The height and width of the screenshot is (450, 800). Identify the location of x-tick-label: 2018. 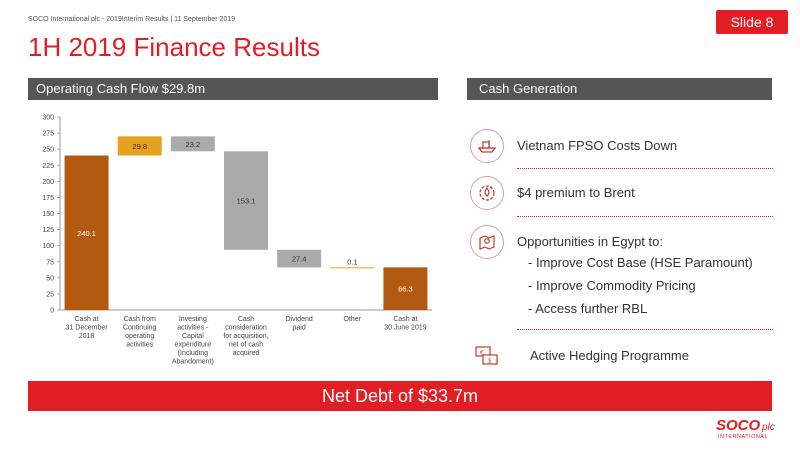
(87, 336).